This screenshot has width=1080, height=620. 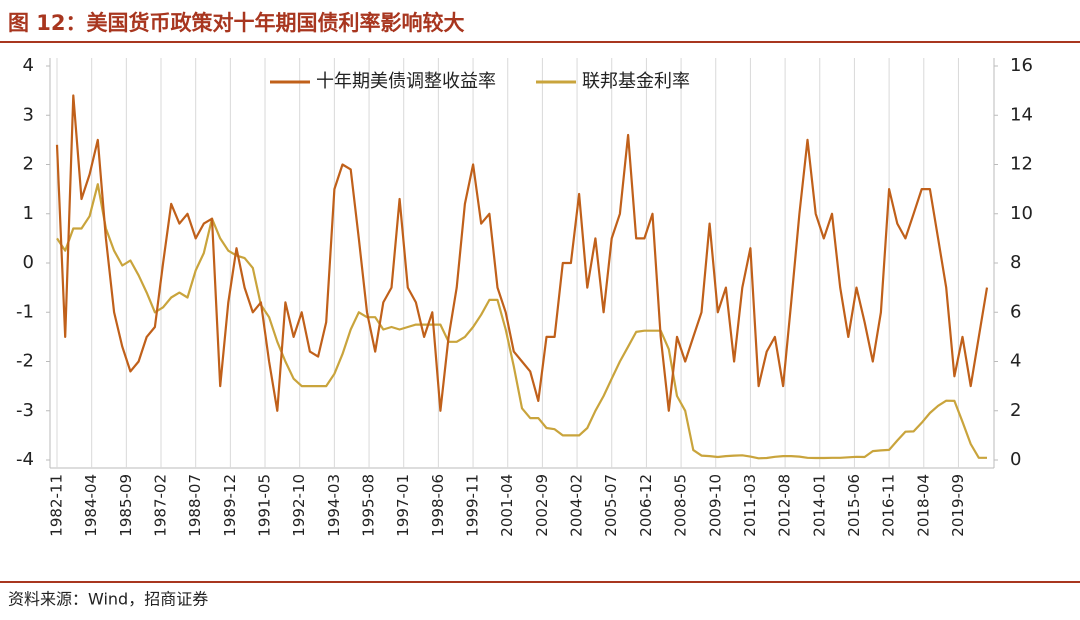 I want to click on y2-tick-label: 4, so click(x=1015, y=361).